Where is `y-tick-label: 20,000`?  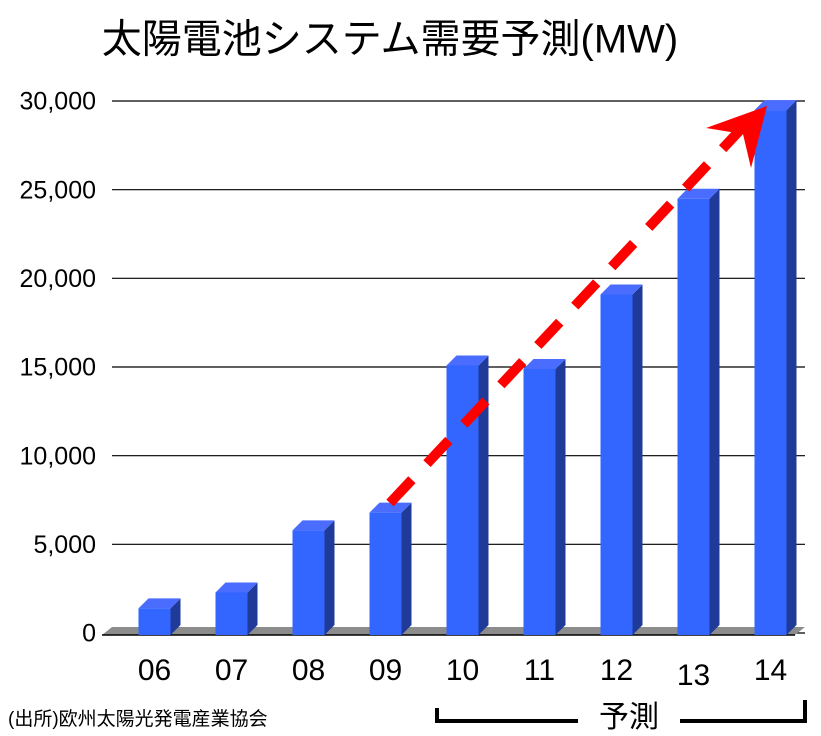 y-tick-label: 20,000 is located at coordinates (58, 279).